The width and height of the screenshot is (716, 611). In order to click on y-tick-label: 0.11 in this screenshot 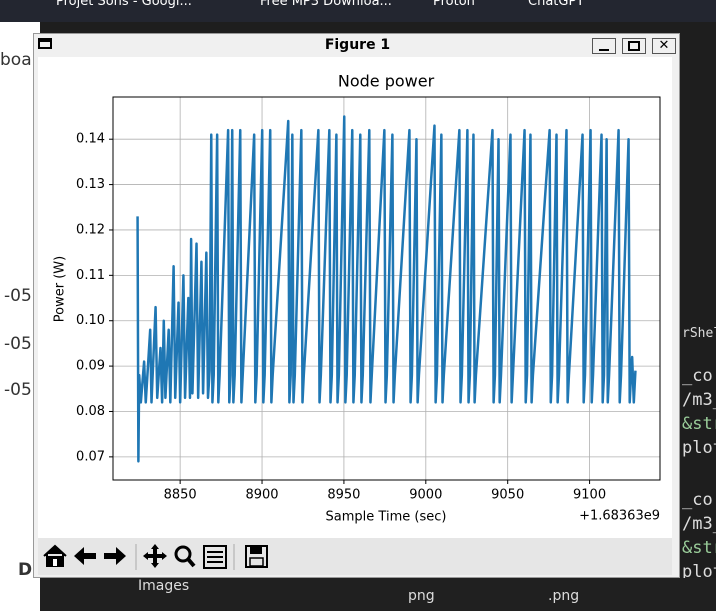, I will do `click(90, 275)`.